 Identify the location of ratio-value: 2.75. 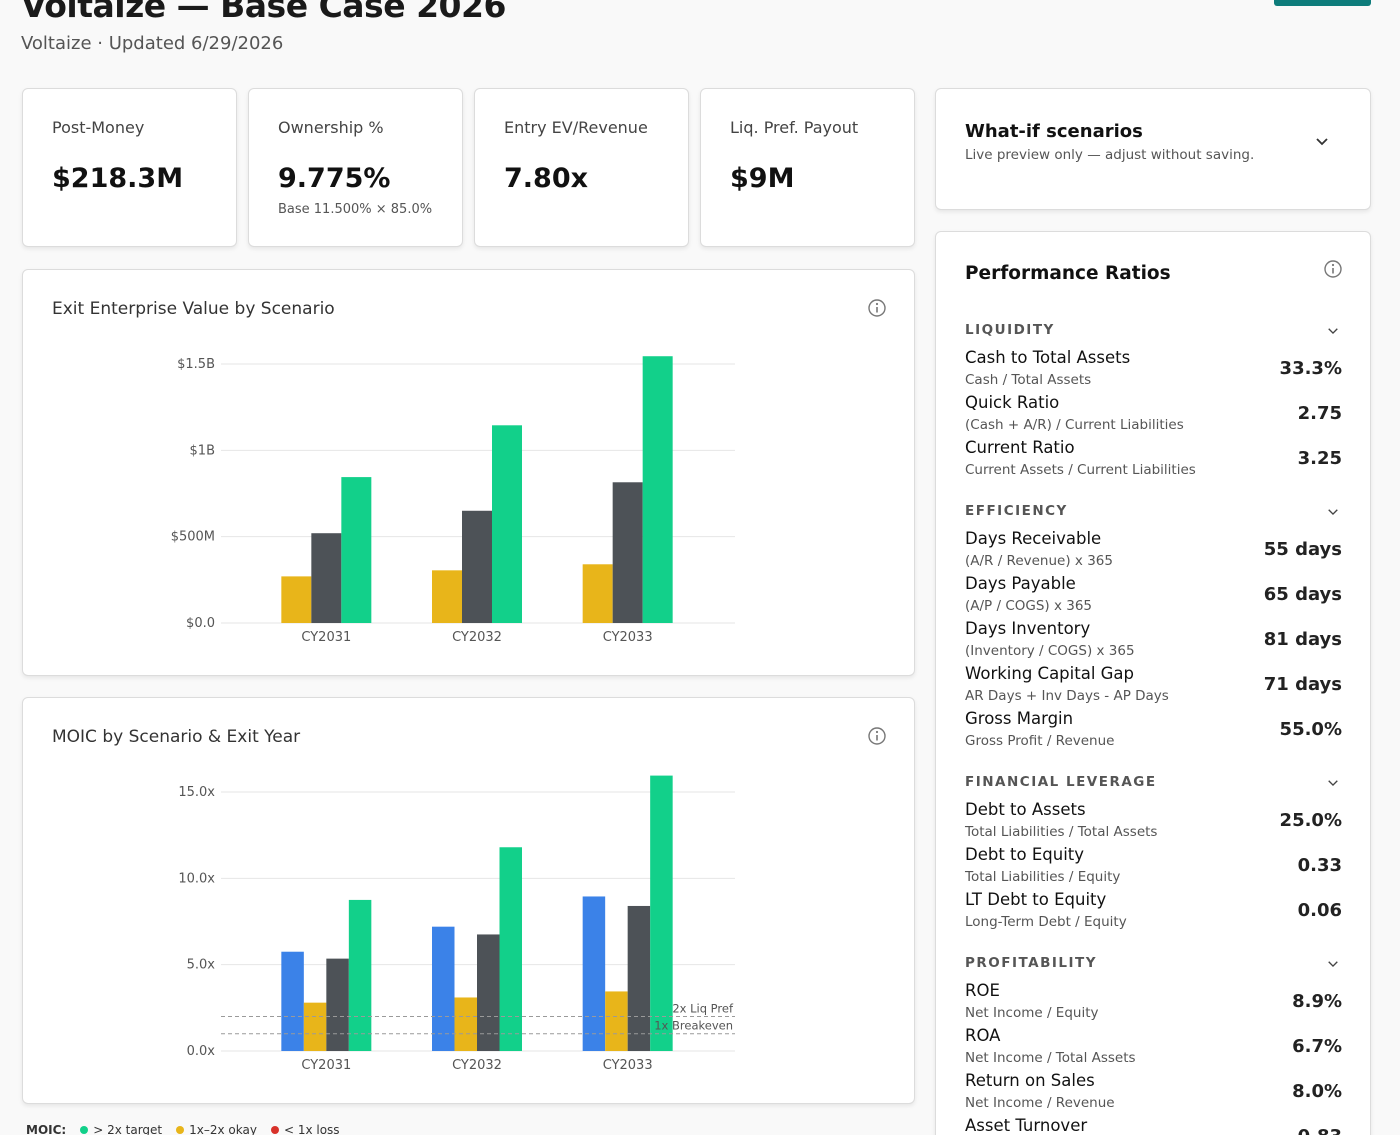
(1319, 413).